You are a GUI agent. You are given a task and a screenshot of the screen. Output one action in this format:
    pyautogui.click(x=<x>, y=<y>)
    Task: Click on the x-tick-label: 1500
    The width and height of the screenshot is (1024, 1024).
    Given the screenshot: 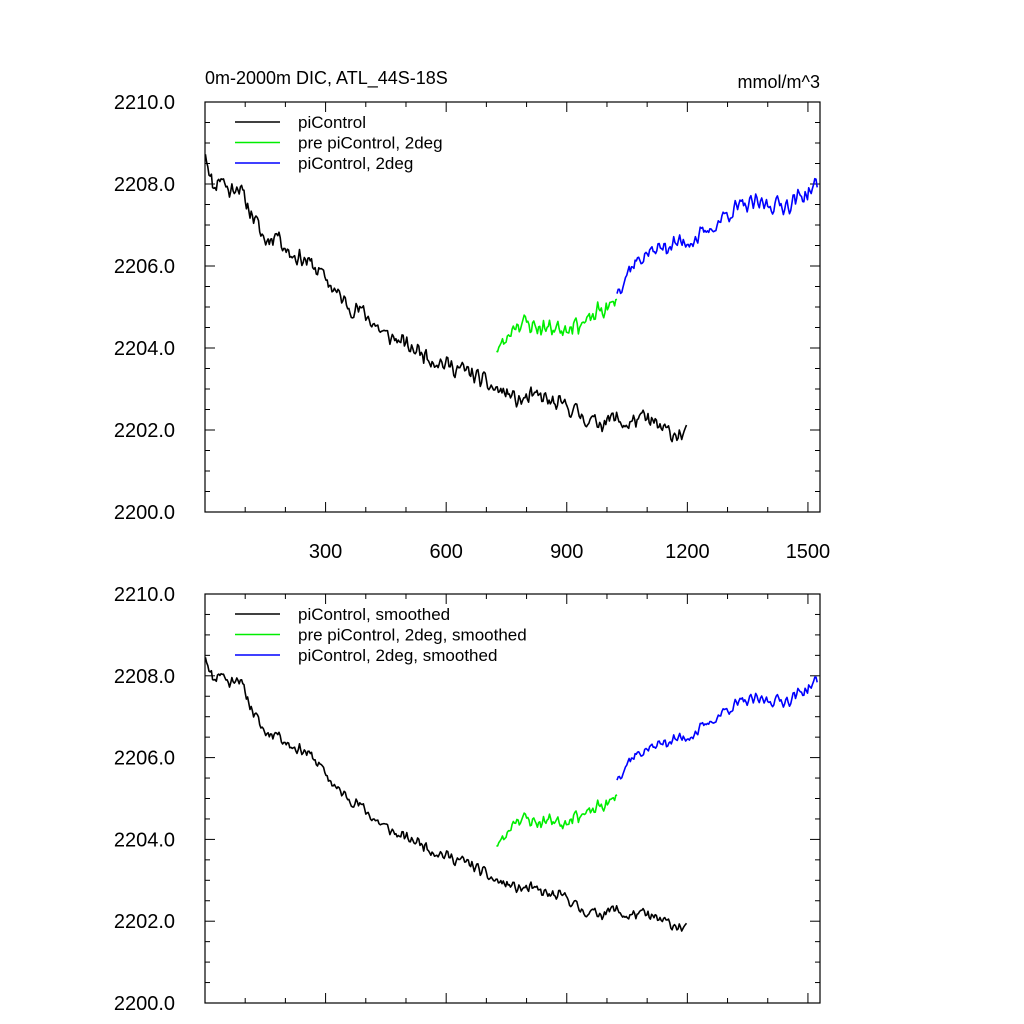 What is the action you would take?
    pyautogui.click(x=808, y=552)
    